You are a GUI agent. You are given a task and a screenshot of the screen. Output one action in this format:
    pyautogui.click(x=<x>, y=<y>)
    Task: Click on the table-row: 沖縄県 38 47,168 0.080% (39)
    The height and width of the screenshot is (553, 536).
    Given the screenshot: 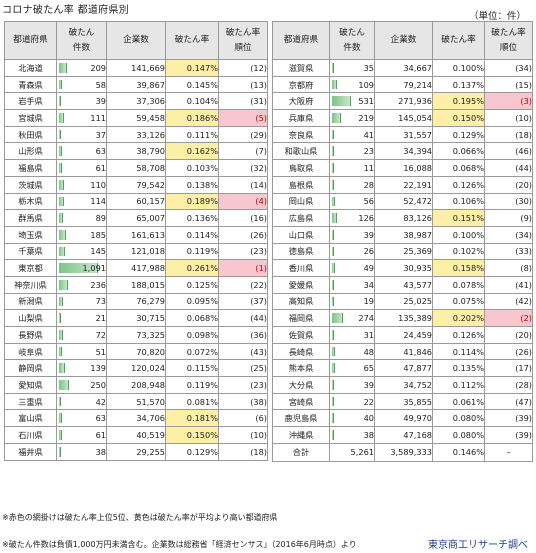 What is the action you would take?
    pyautogui.click(x=402, y=435)
    